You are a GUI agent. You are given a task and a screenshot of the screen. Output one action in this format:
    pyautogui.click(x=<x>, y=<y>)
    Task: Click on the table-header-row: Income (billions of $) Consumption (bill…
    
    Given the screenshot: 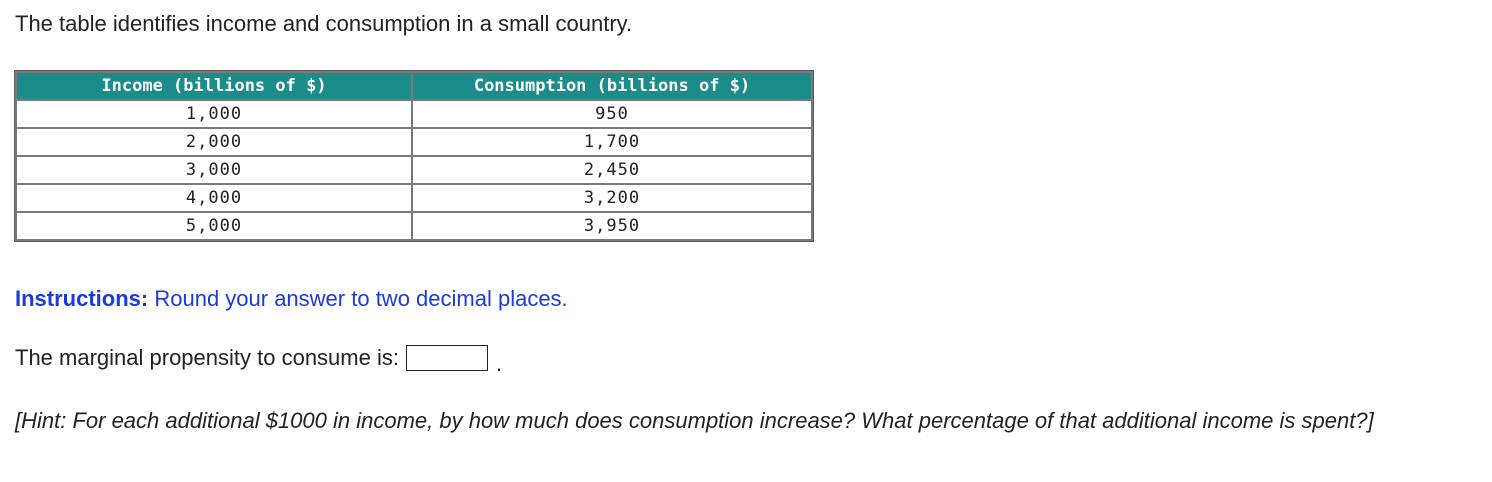 What is the action you would take?
    pyautogui.click(x=414, y=86)
    